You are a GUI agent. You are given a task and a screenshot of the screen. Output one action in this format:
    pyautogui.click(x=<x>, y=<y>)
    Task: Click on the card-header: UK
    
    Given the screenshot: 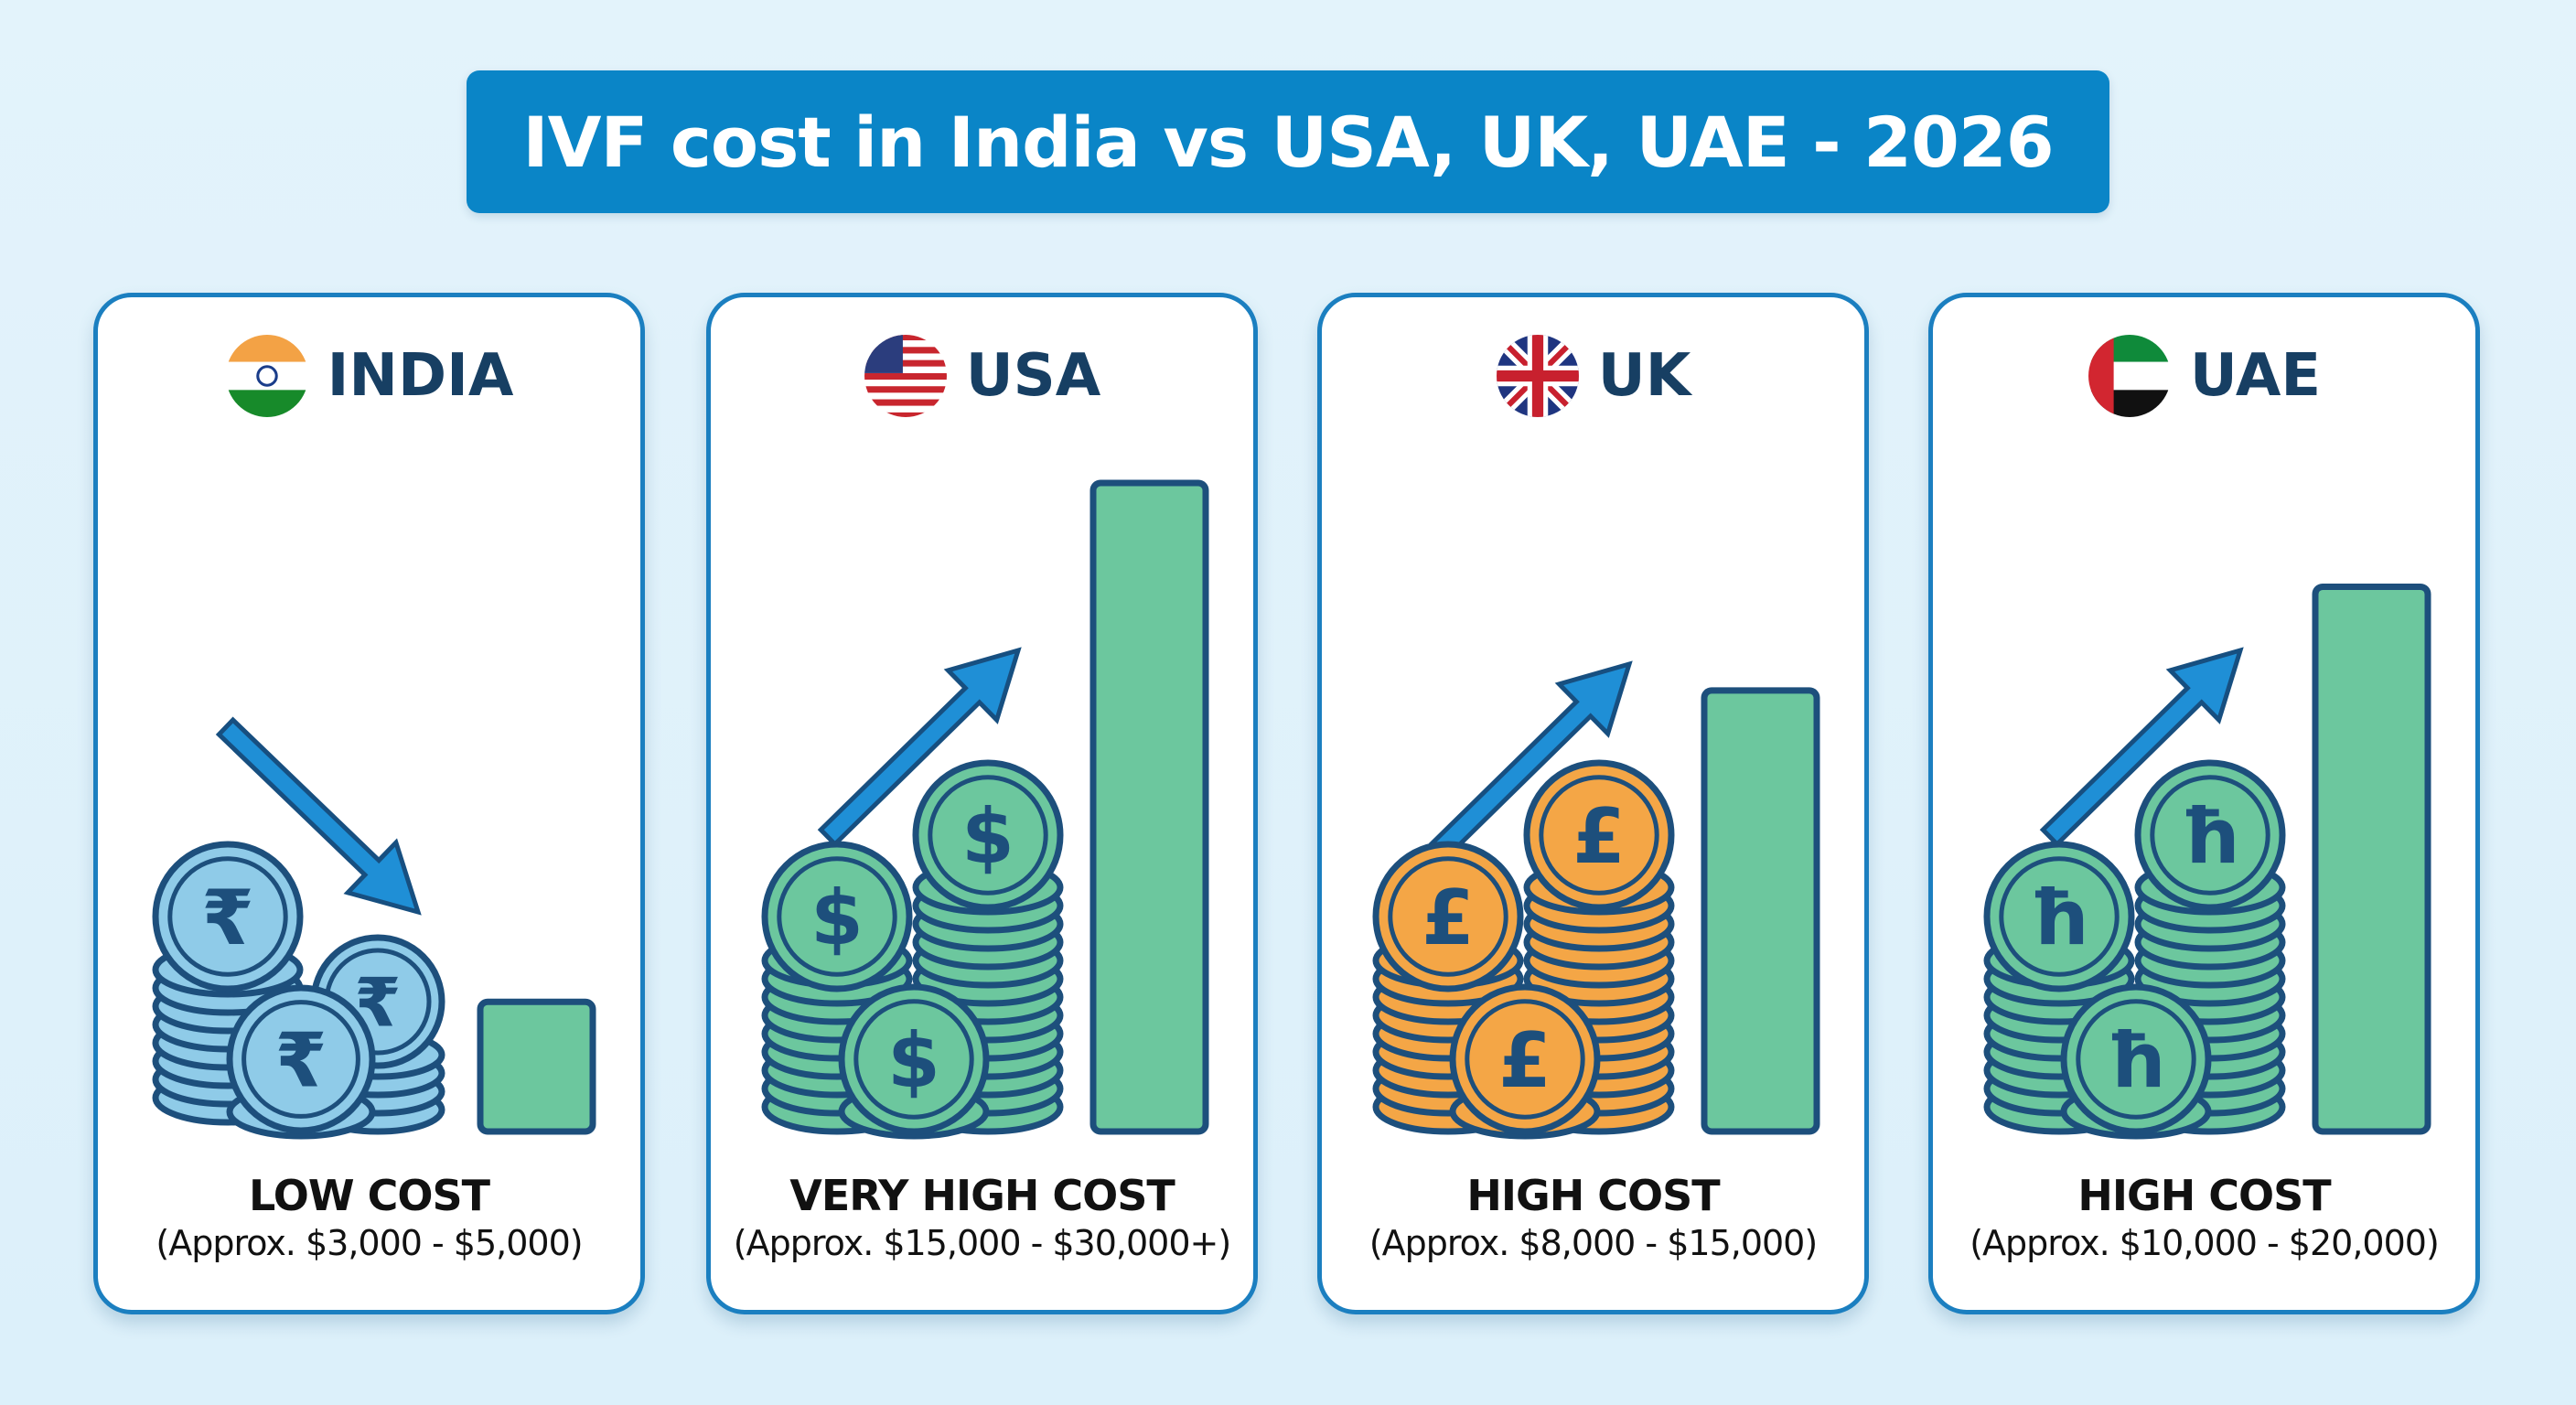 What is the action you would take?
    pyautogui.click(x=1593, y=376)
    